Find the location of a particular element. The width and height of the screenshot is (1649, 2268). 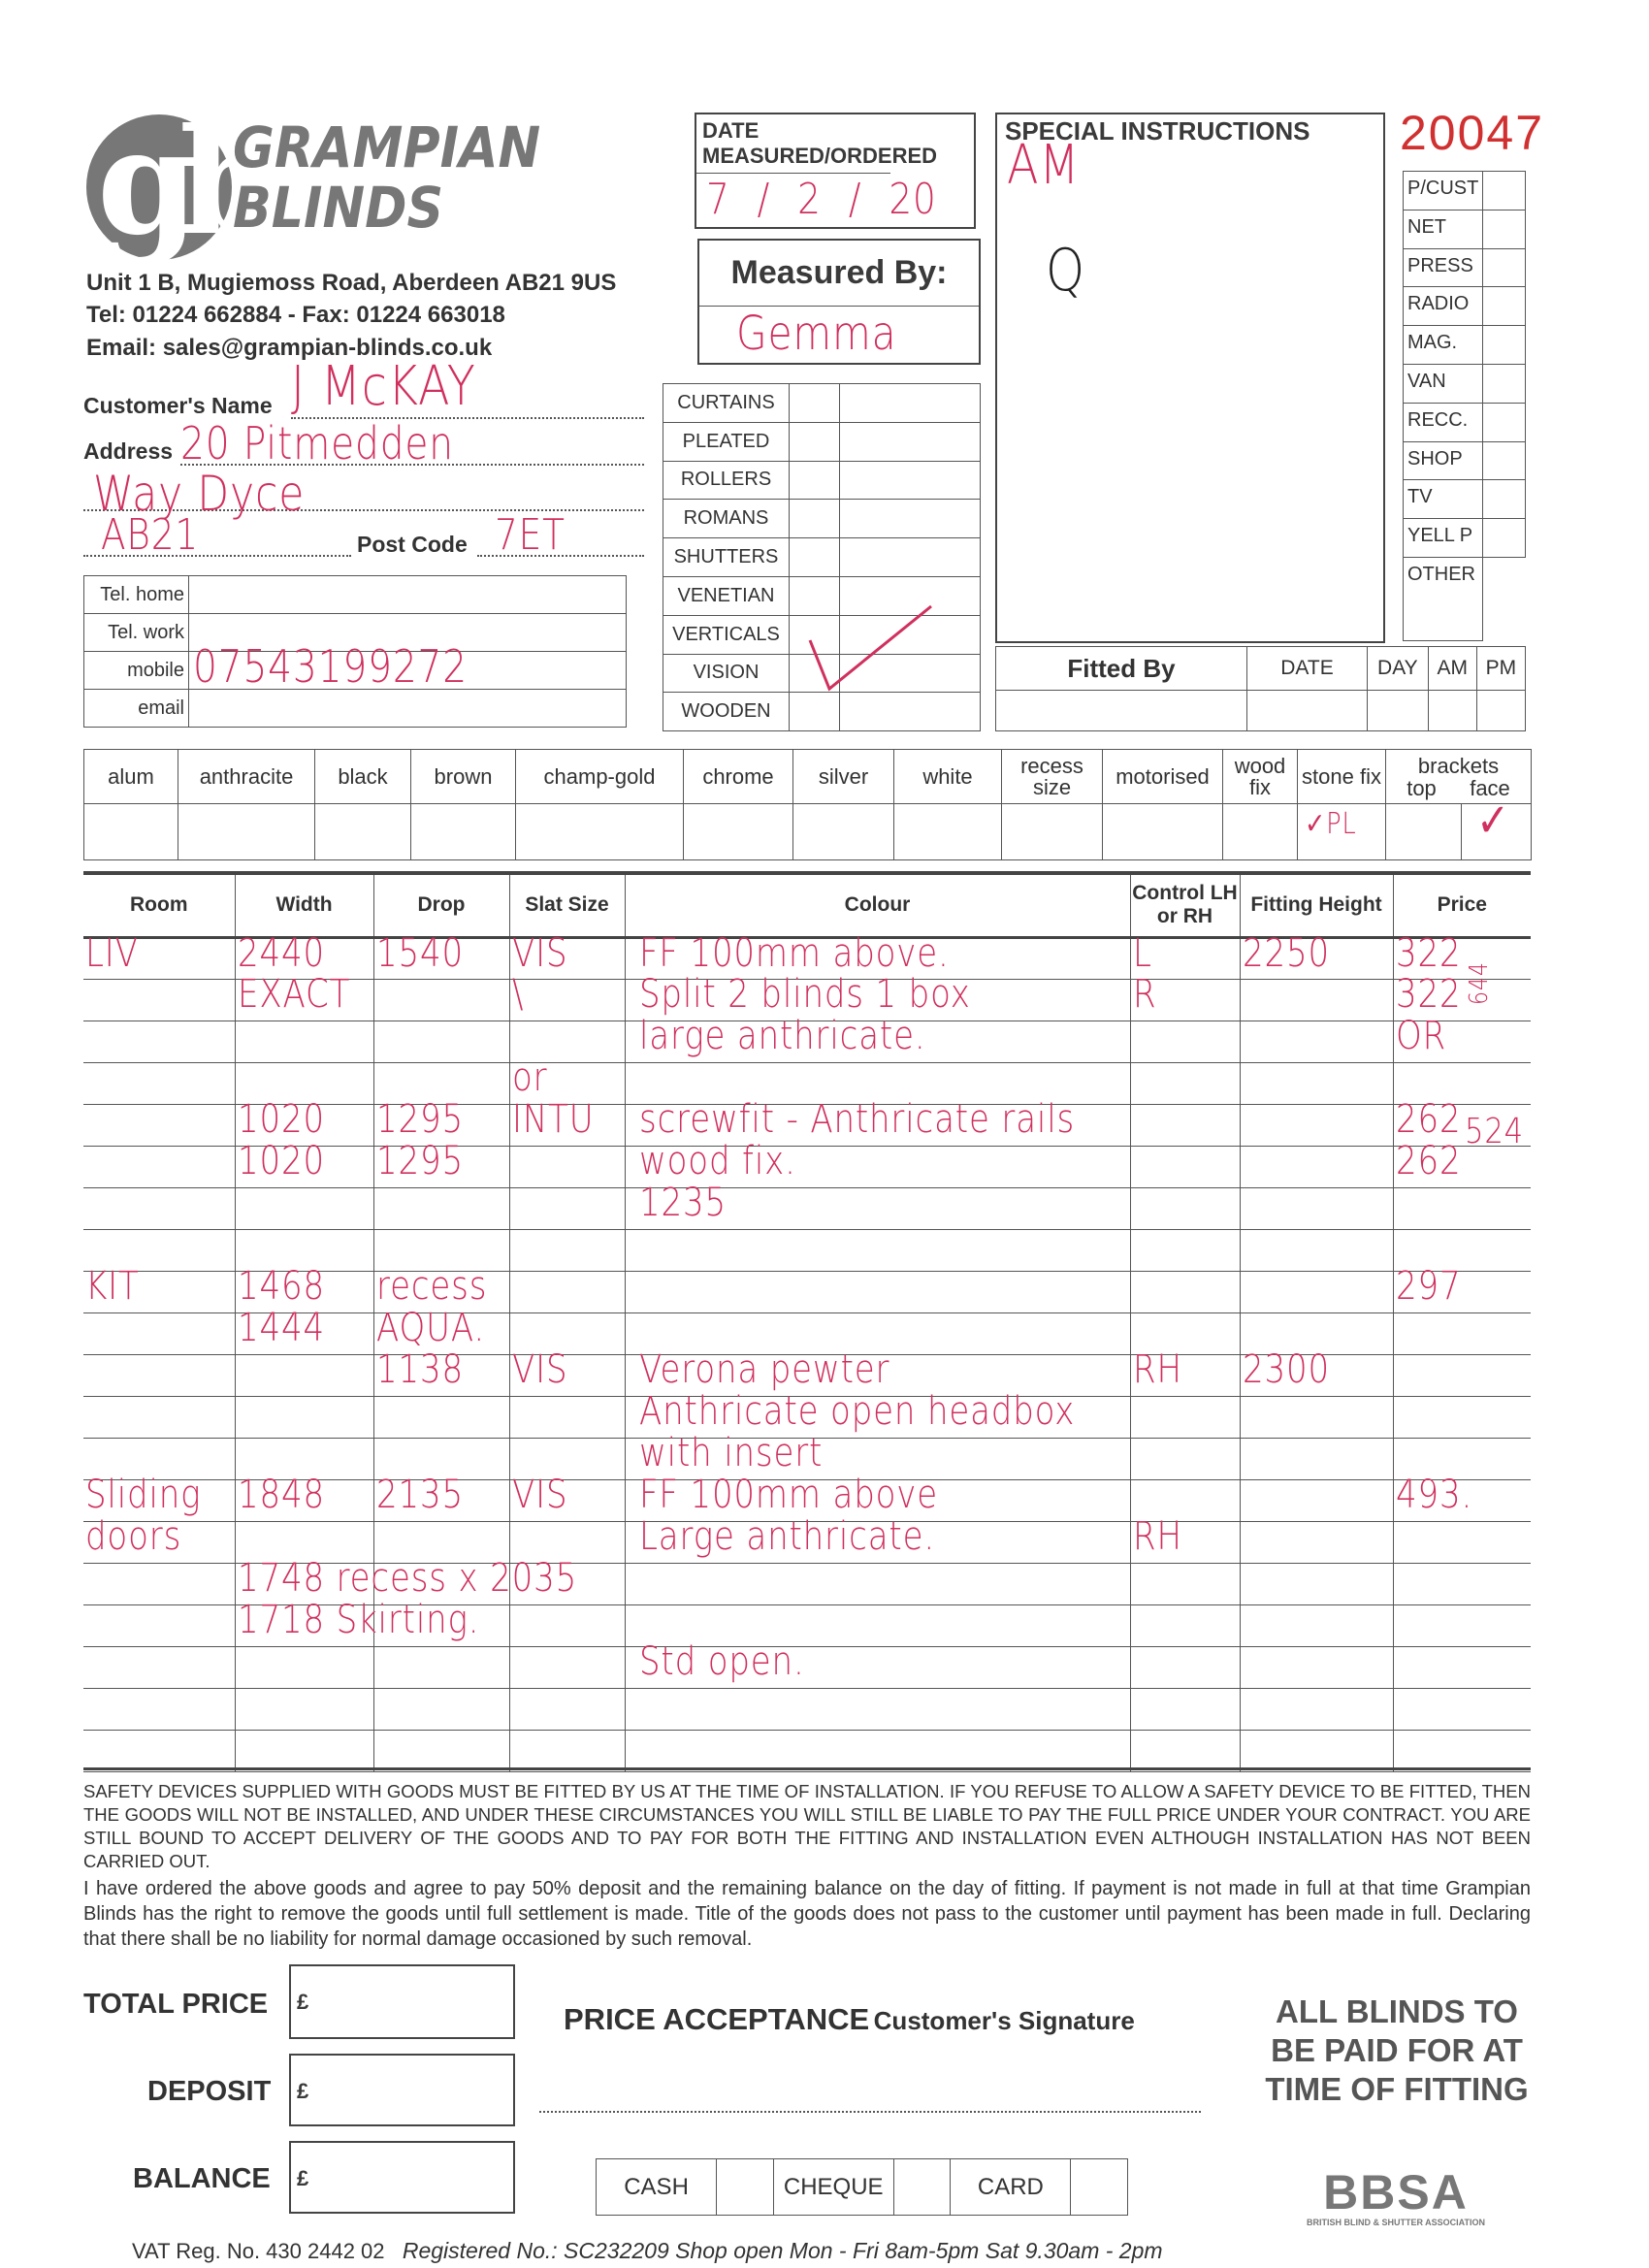

cell-width: 2440 is located at coordinates (304, 955).